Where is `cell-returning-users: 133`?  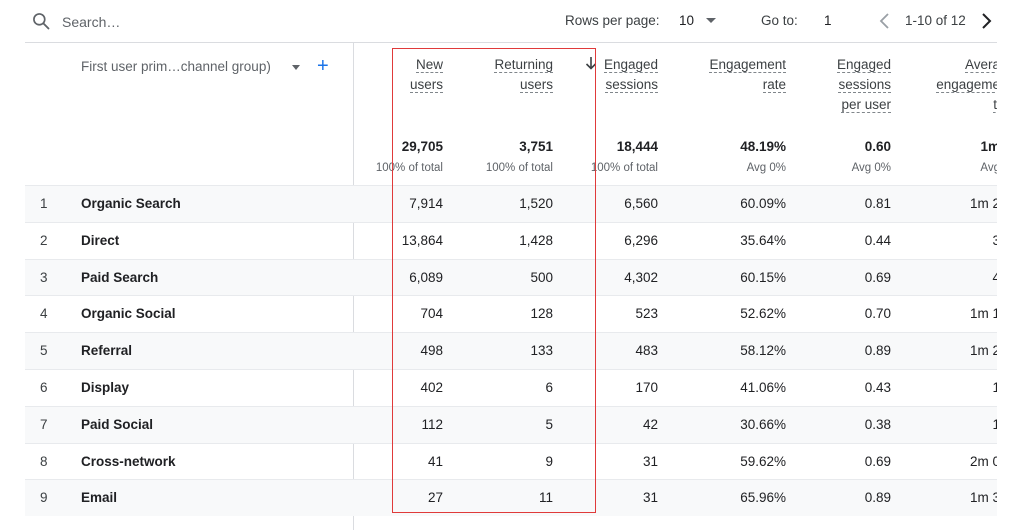 cell-returning-users: 133 is located at coordinates (541, 351).